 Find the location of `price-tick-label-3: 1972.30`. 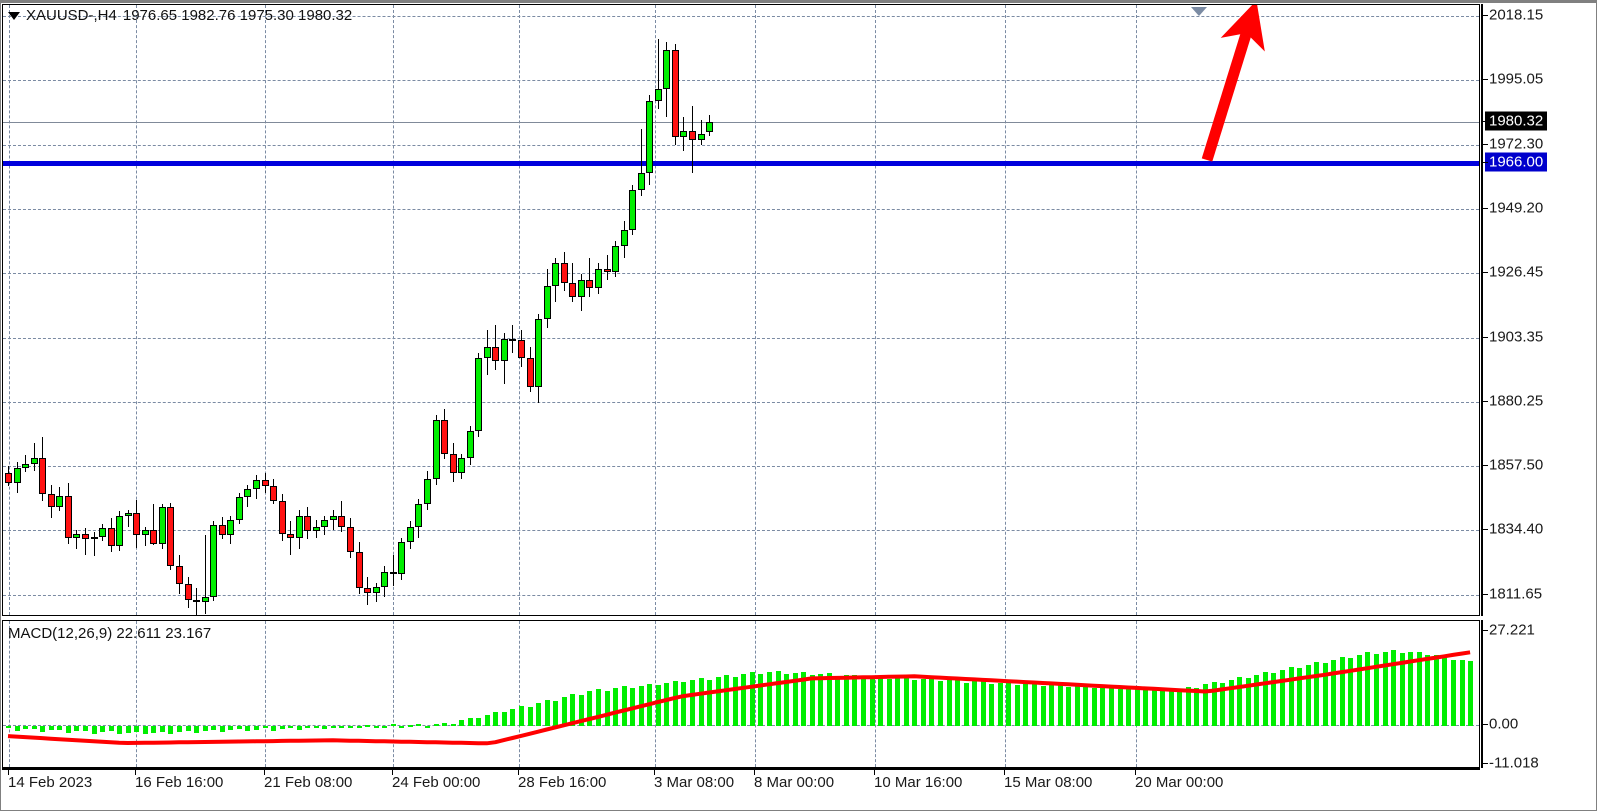

price-tick-label-3: 1972.30 is located at coordinates (1516, 144).